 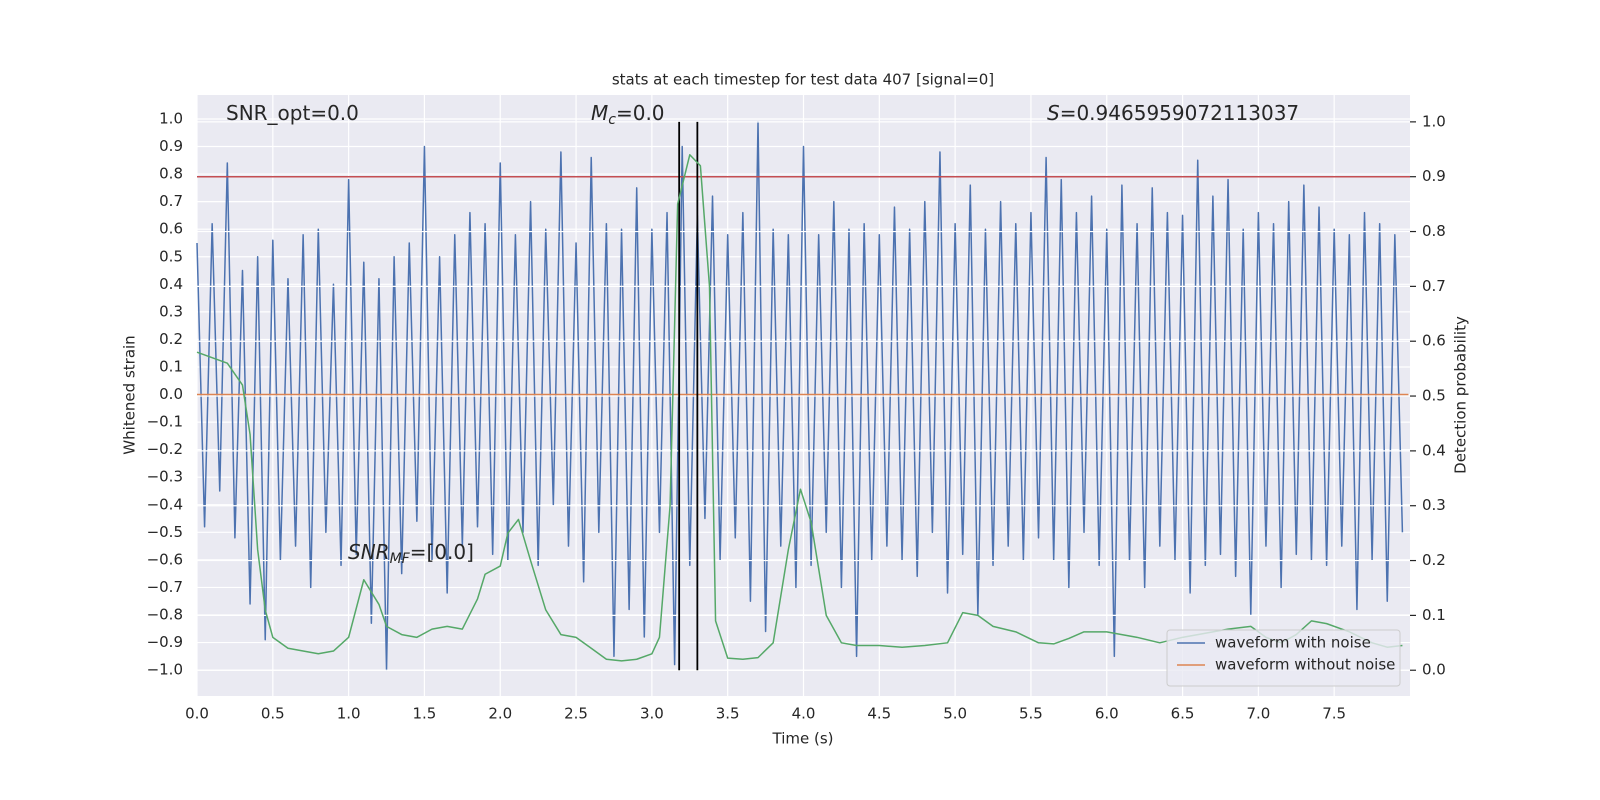 What do you see at coordinates (1305, 665) in the screenshot?
I see `legend-label: waveform without noise` at bounding box center [1305, 665].